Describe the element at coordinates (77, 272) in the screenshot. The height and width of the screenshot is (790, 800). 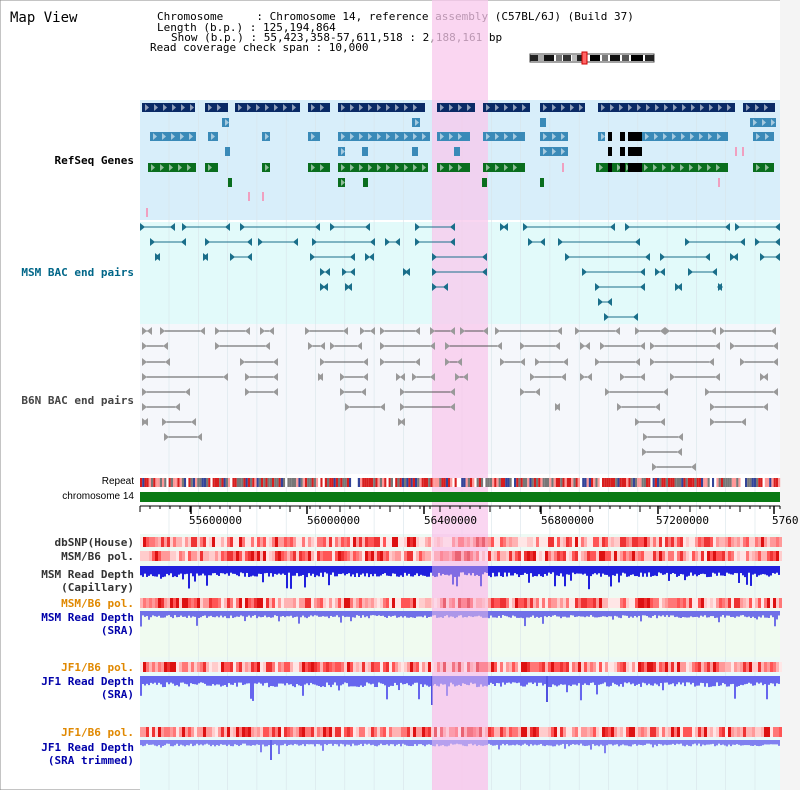
I see `msm-bac-label: MSM BAC end pairs` at that location.